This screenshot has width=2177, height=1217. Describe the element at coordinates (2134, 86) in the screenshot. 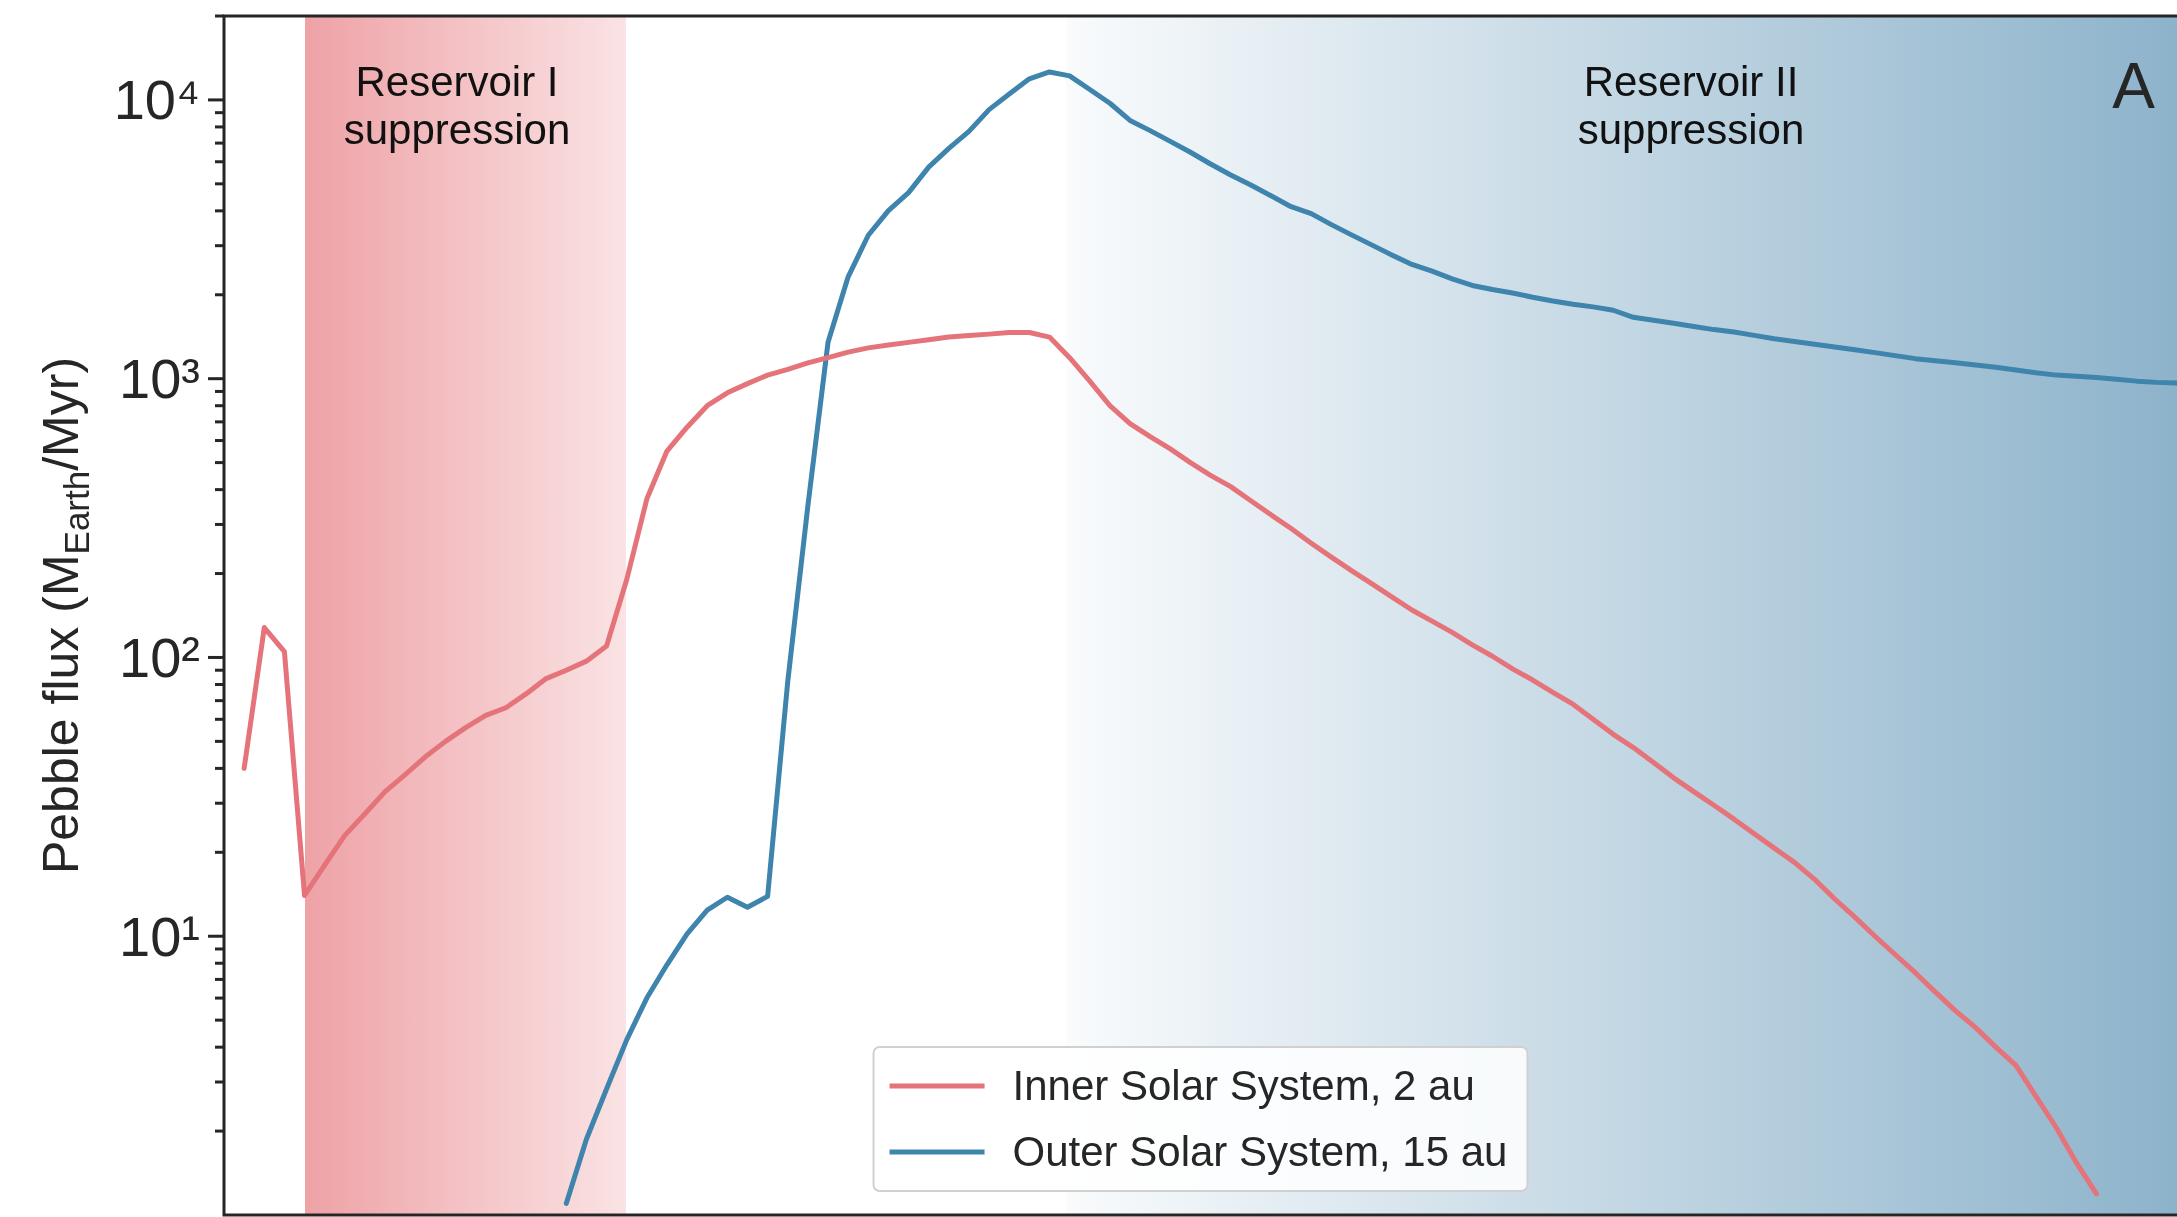

I see `annotation: A` at that location.